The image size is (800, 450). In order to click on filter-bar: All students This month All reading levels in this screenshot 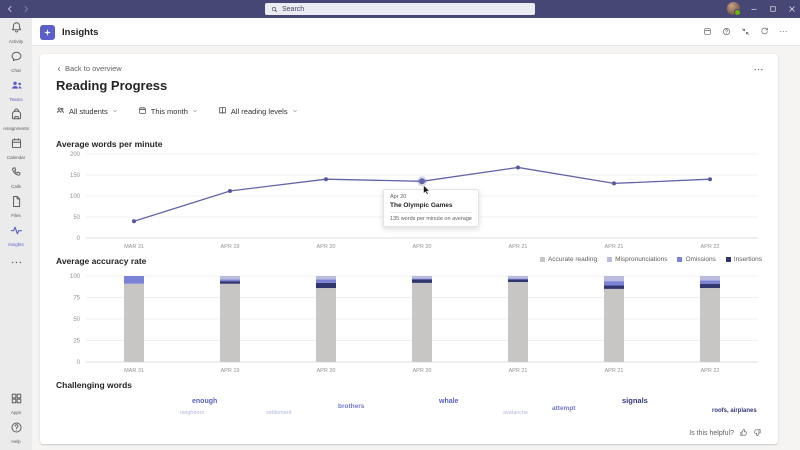, I will do `click(177, 111)`.